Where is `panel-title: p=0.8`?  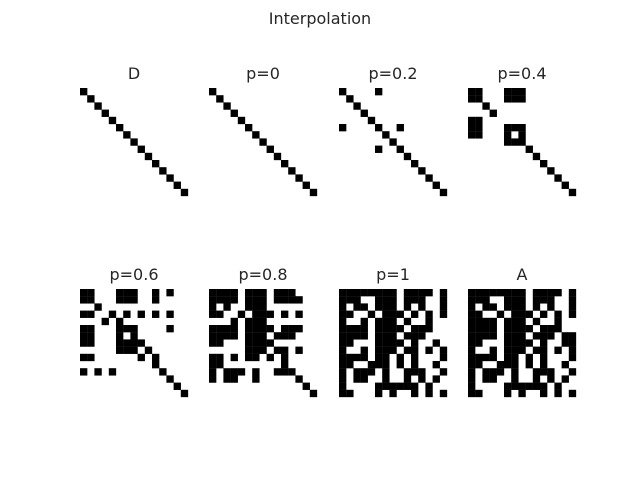 panel-title: p=0.8 is located at coordinates (262, 274).